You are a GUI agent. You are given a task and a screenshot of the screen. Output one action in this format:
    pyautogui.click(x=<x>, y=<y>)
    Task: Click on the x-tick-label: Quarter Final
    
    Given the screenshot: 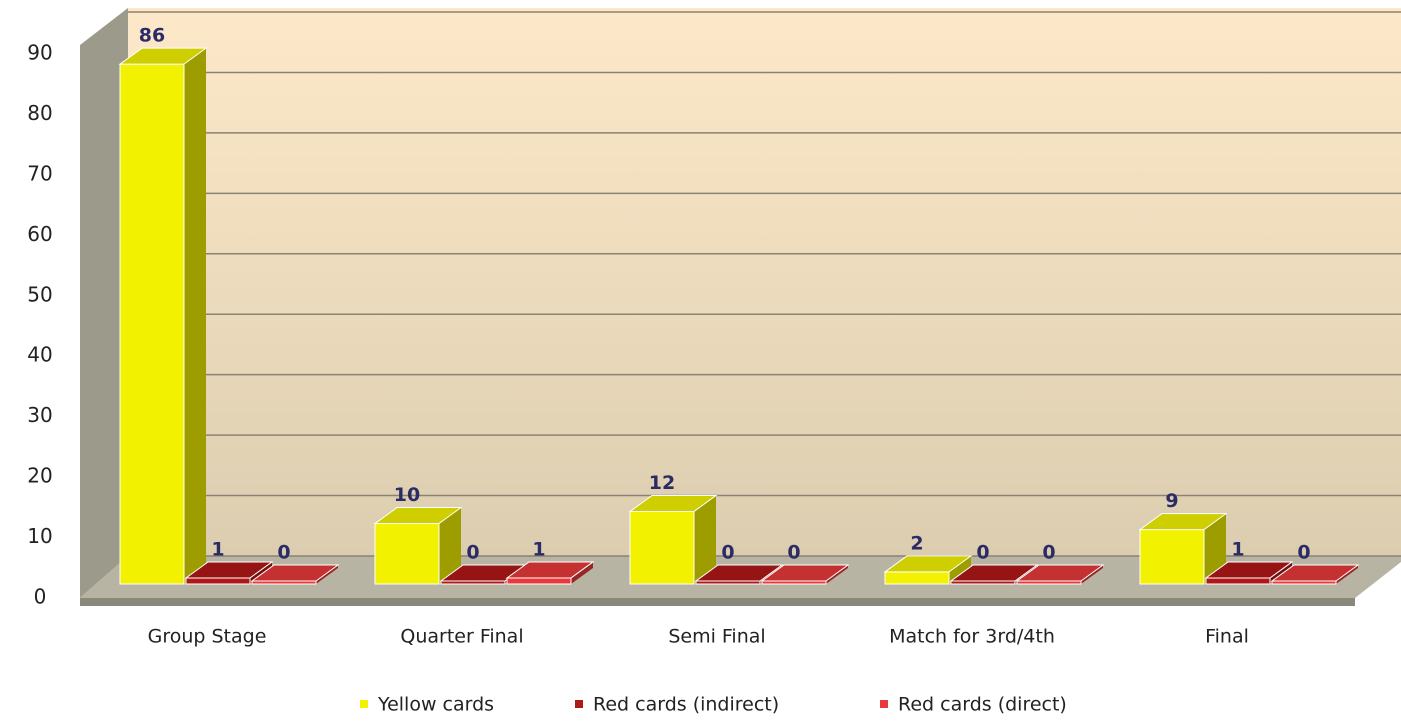 What is the action you would take?
    pyautogui.click(x=461, y=637)
    